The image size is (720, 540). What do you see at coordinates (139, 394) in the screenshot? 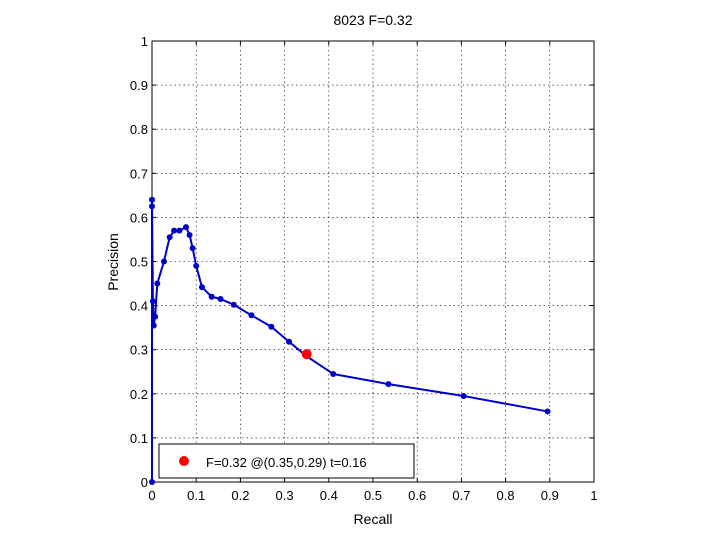
I see `y-tick-label: 0.2` at bounding box center [139, 394].